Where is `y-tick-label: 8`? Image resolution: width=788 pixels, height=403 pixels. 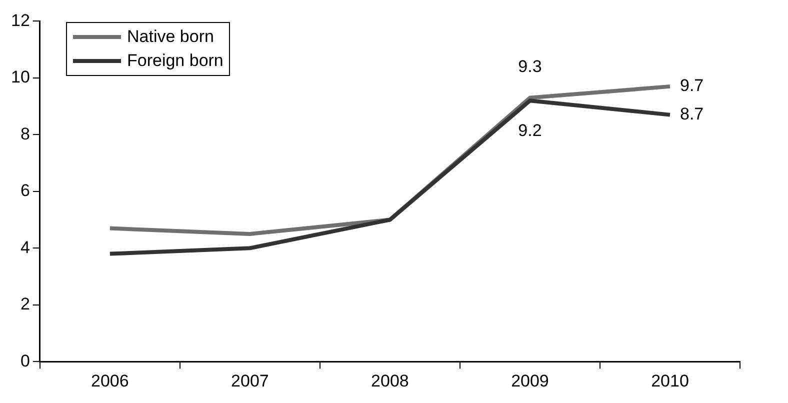 y-tick-label: 8 is located at coordinates (25, 134).